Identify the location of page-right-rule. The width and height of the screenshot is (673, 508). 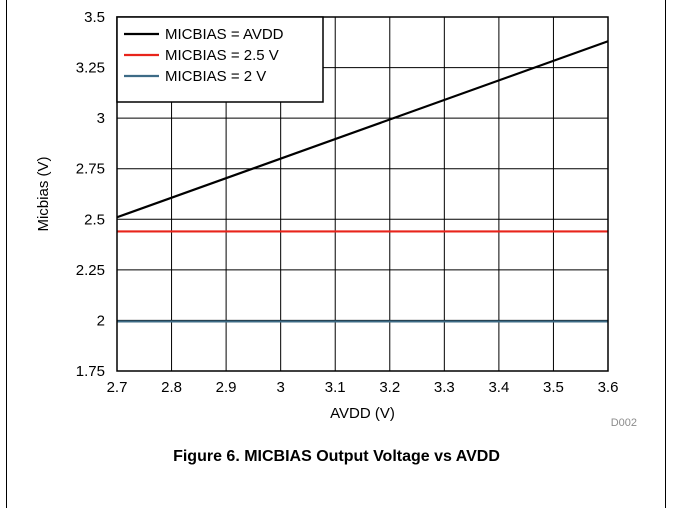
(665, 254).